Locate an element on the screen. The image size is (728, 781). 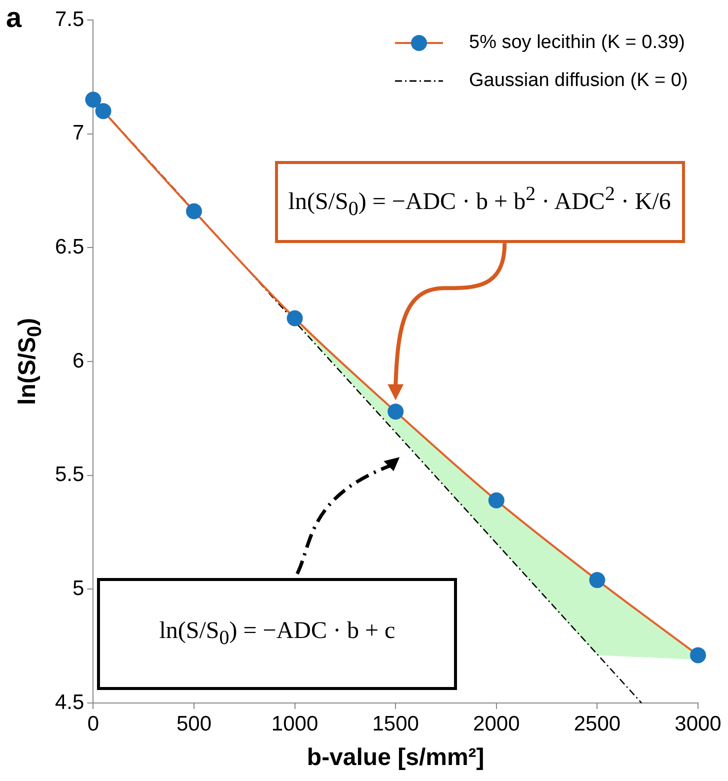
y-tick-label: 5.5 is located at coordinates (69, 474).